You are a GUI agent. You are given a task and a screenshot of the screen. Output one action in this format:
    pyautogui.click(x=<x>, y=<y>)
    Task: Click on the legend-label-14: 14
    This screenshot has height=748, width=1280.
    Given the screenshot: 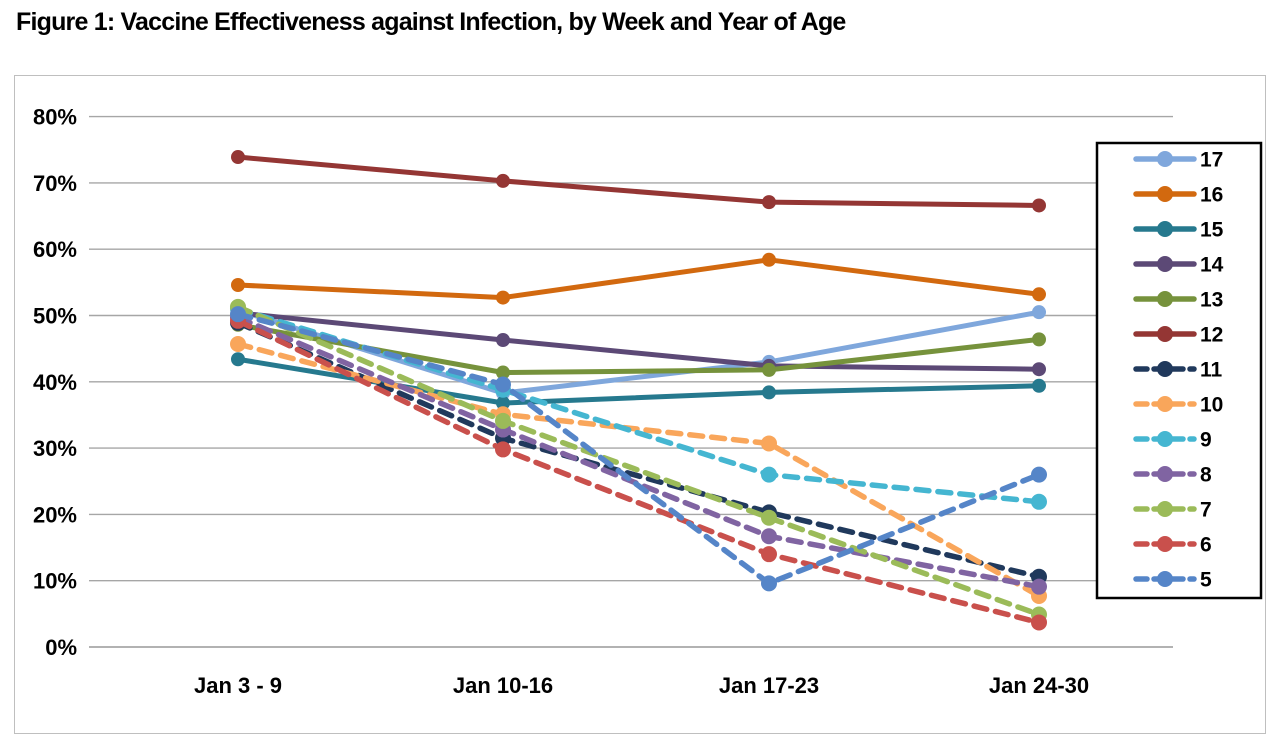 What is the action you would take?
    pyautogui.click(x=1212, y=265)
    